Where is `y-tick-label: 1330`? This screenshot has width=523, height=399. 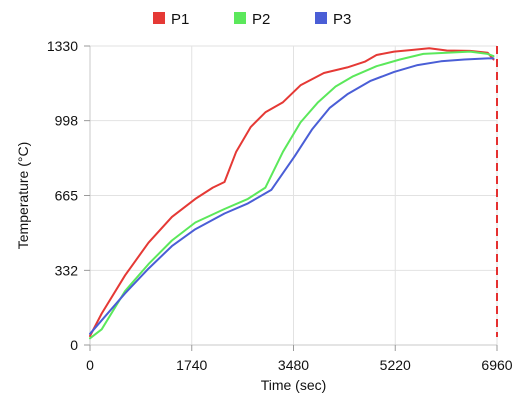
y-tick-label: 1330 is located at coordinates (62, 46).